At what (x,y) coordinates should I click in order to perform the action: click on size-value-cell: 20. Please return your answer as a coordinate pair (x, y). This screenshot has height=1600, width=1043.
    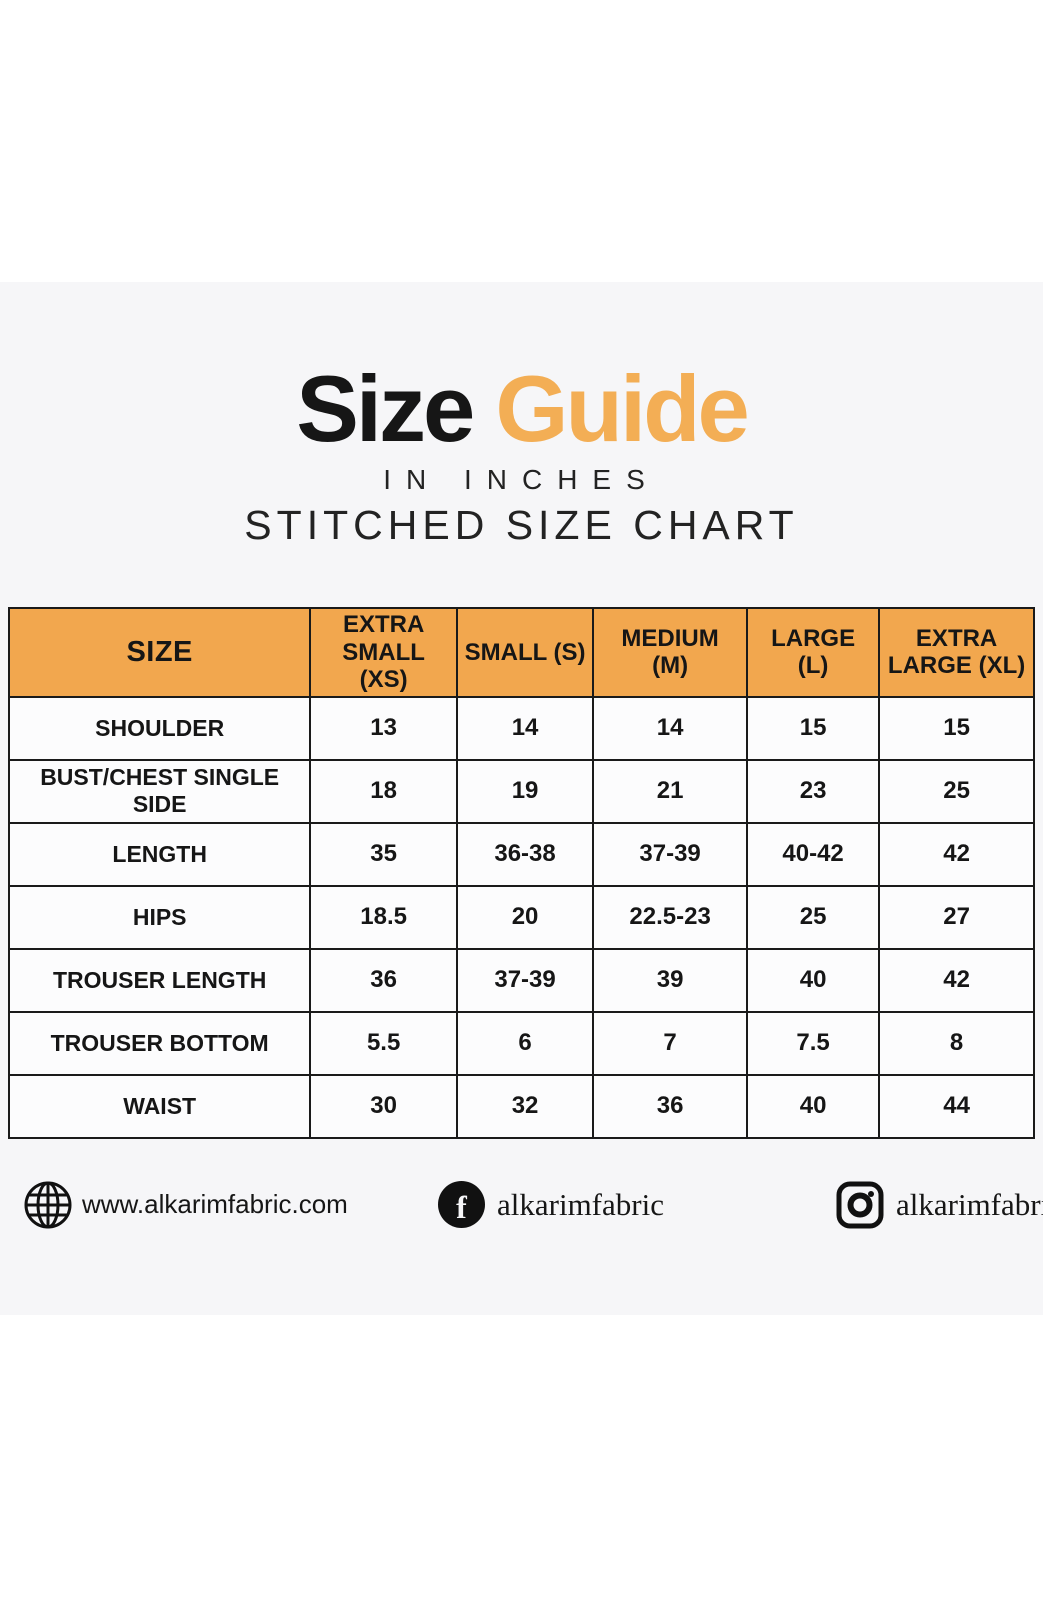
    Looking at the image, I should click on (525, 917).